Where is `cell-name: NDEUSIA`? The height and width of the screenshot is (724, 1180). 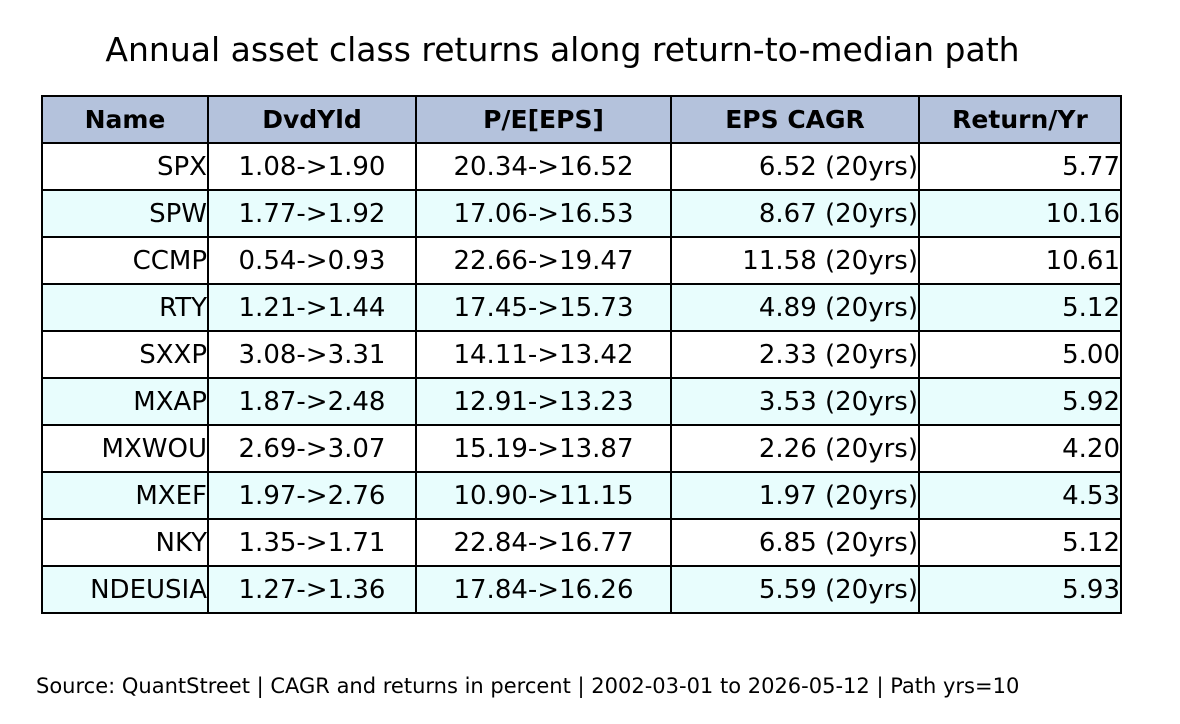
cell-name: NDEUSIA is located at coordinates (125, 589).